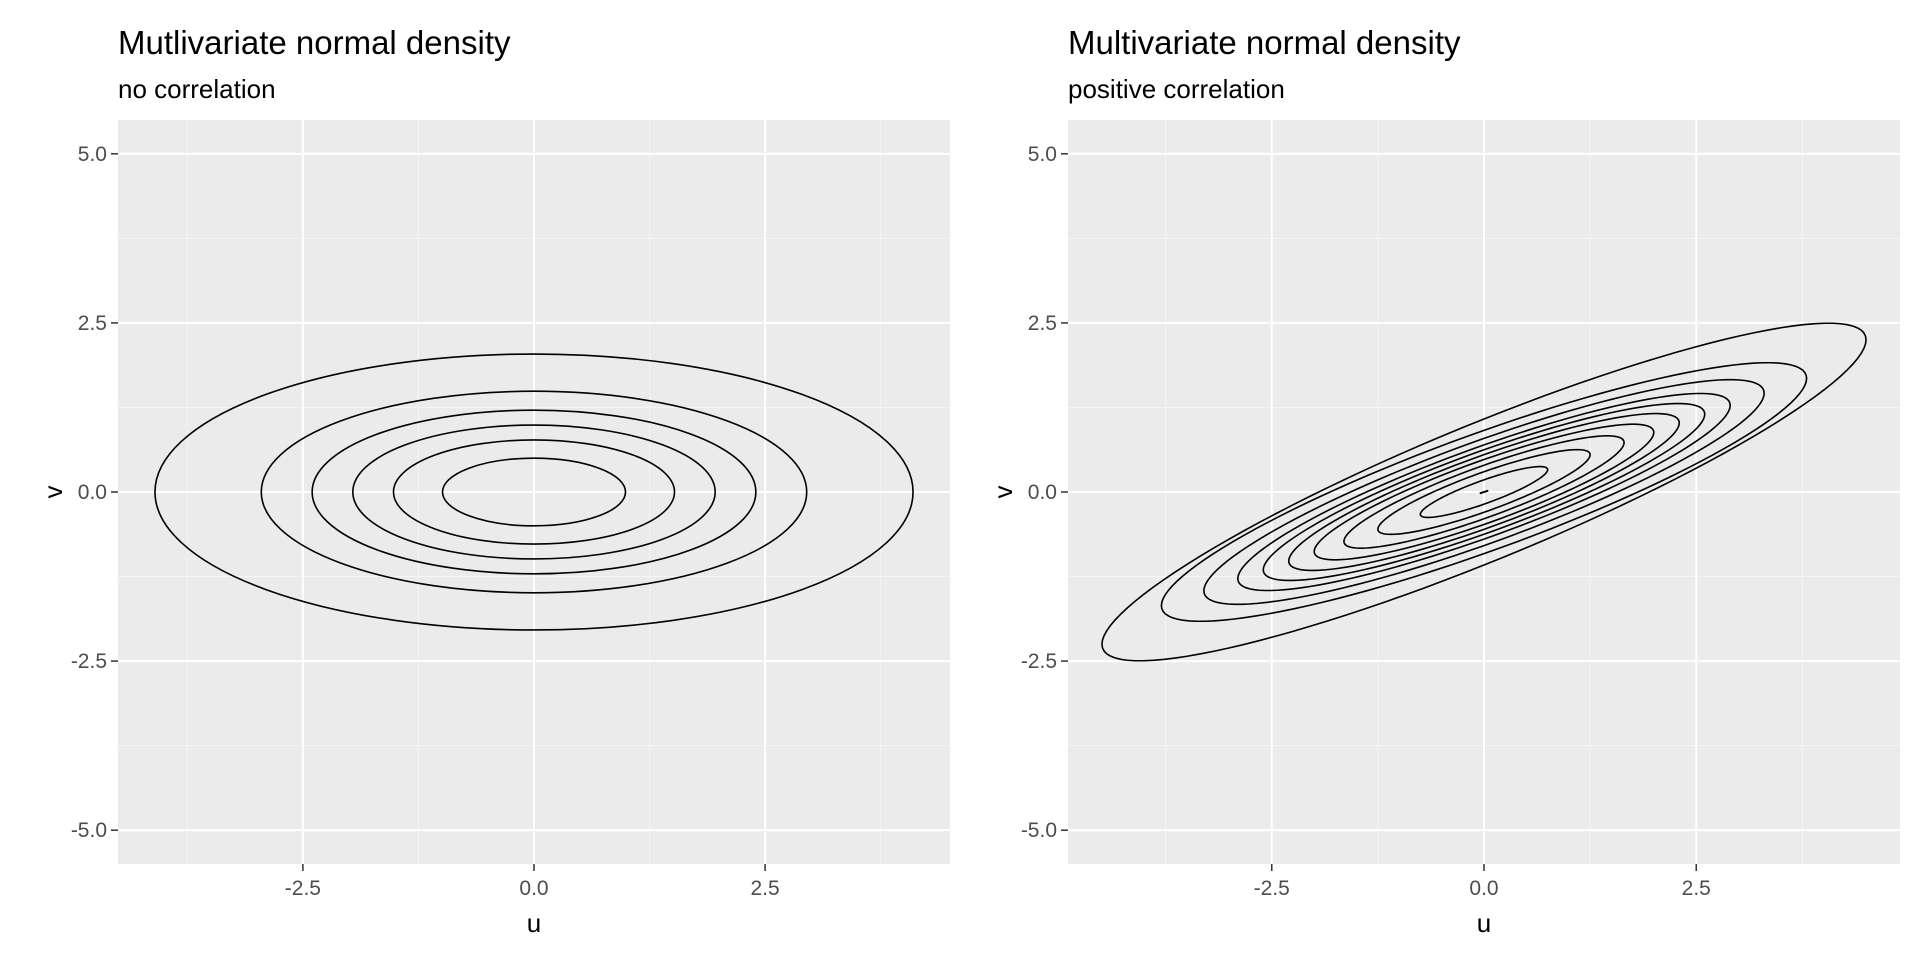 The height and width of the screenshot is (960, 1920). I want to click on chart-title: Multivariate normal density, so click(1264, 42).